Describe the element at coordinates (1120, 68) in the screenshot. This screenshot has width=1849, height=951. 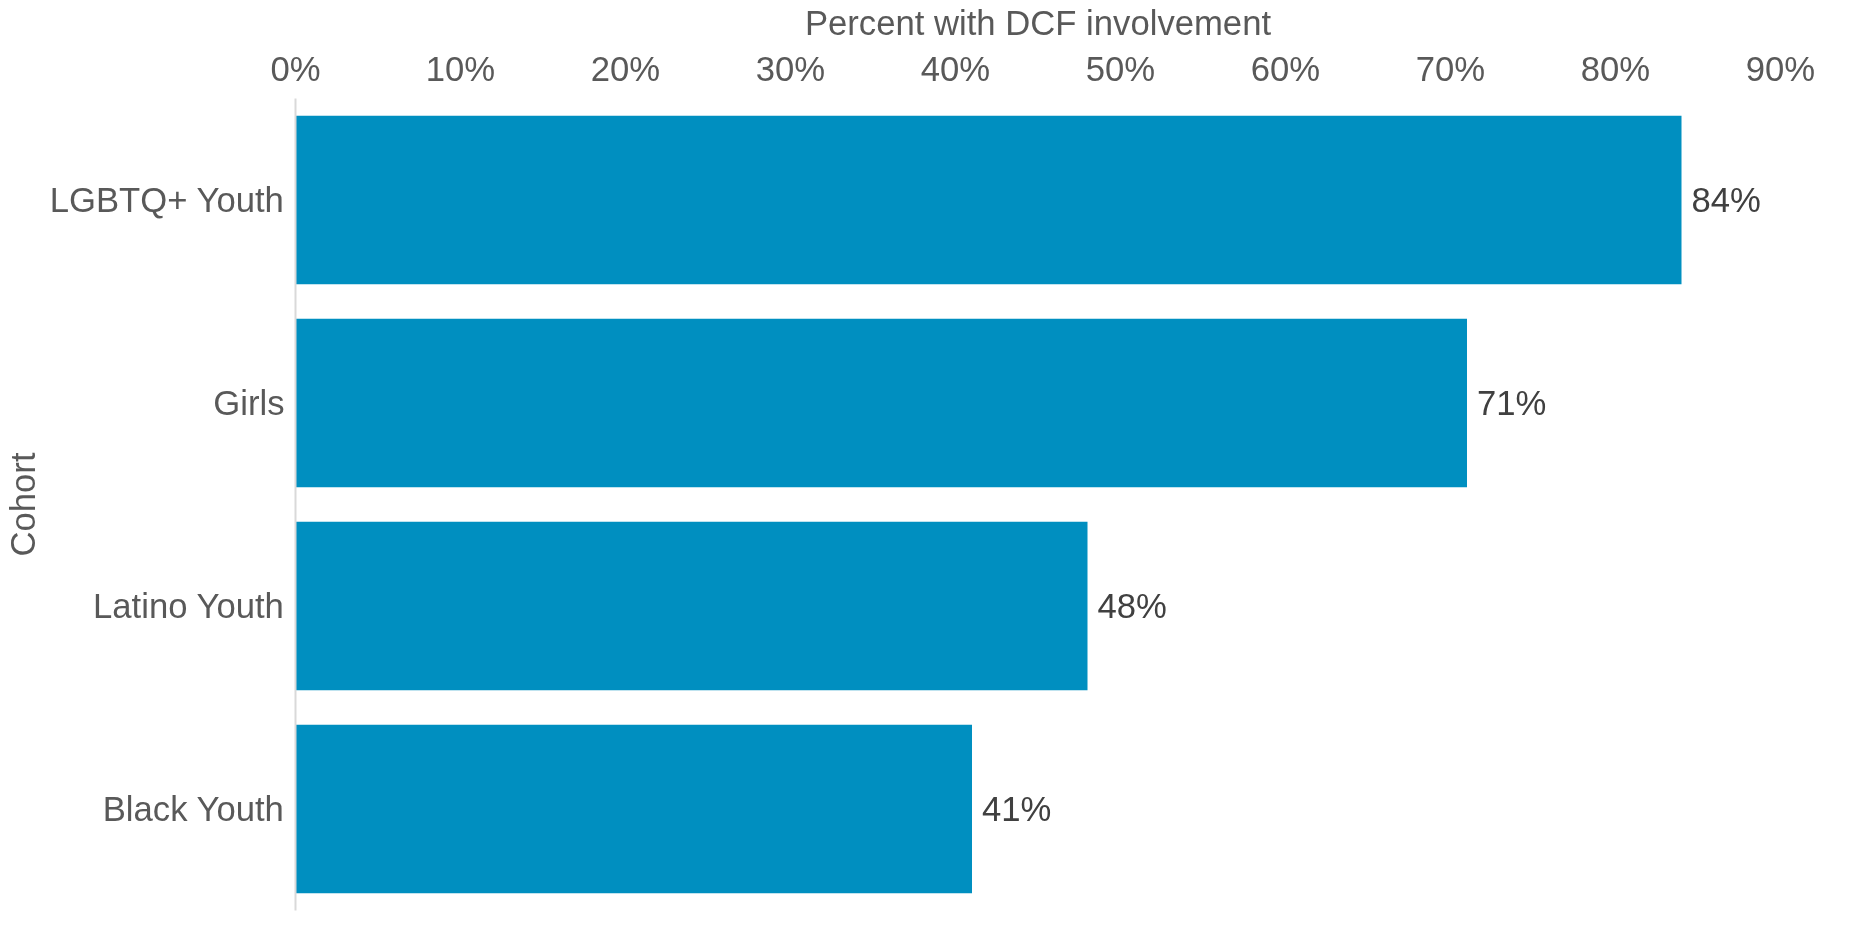
I see `x-tick-label: 50%` at that location.